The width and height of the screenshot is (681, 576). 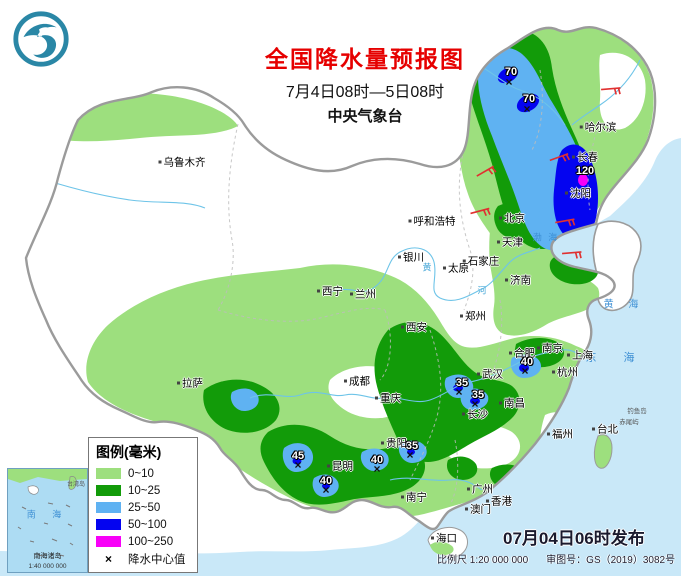 What do you see at coordinates (70, 114) in the screenshot?
I see `precip-region-xinjiang-lightblue` at bounding box center [70, 114].